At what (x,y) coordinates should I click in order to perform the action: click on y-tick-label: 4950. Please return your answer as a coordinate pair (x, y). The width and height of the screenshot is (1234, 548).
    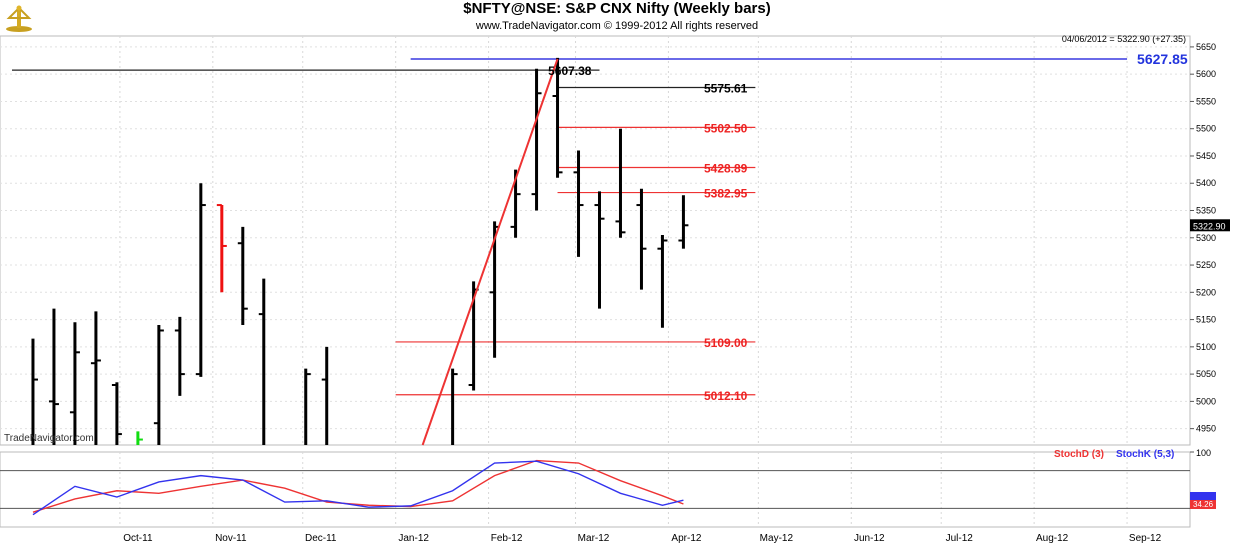
    Looking at the image, I should click on (1206, 429).